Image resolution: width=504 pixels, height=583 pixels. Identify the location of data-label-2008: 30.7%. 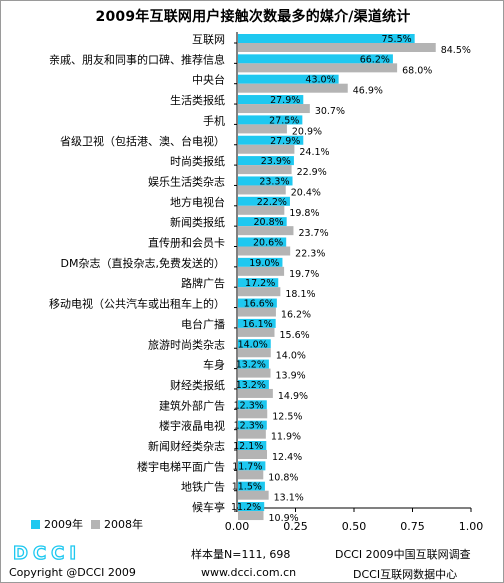
(330, 111).